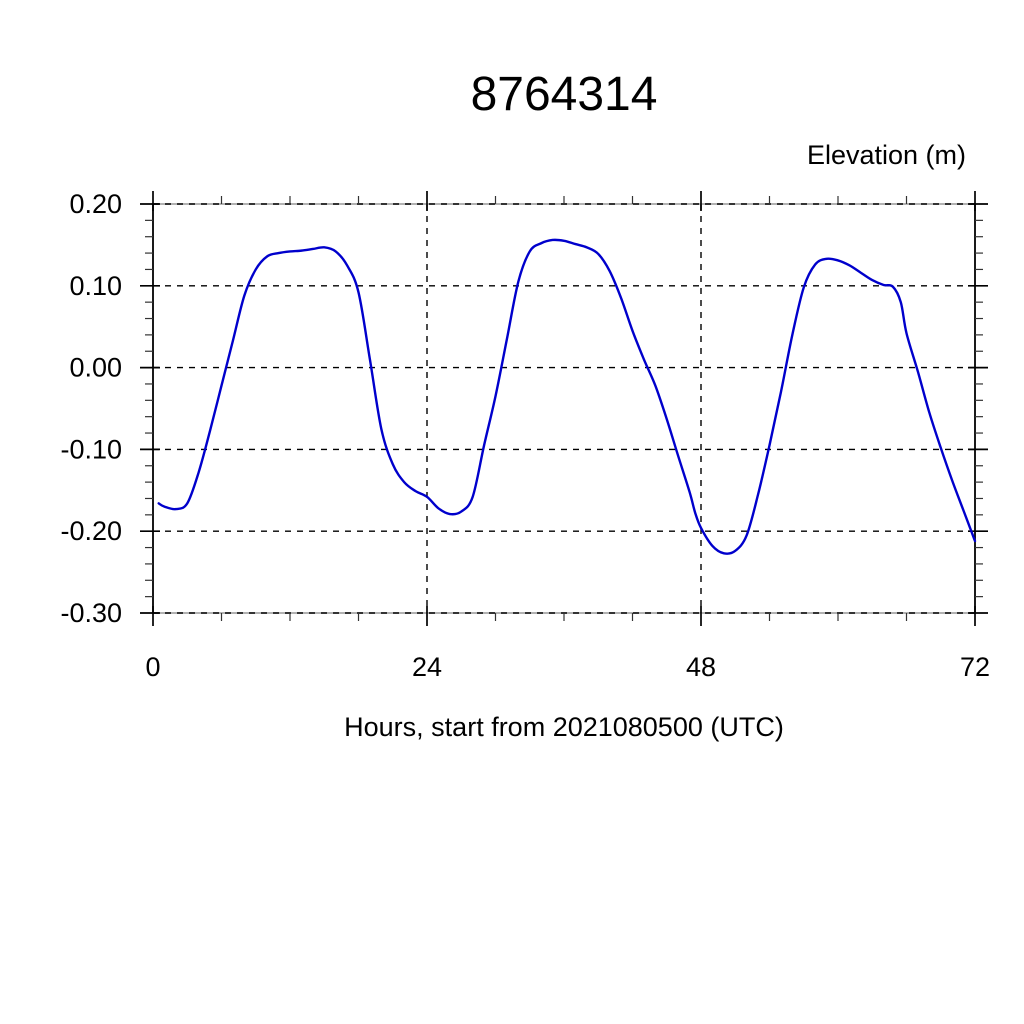  Describe the element at coordinates (427, 667) in the screenshot. I see `x-tick-label: 24` at that location.